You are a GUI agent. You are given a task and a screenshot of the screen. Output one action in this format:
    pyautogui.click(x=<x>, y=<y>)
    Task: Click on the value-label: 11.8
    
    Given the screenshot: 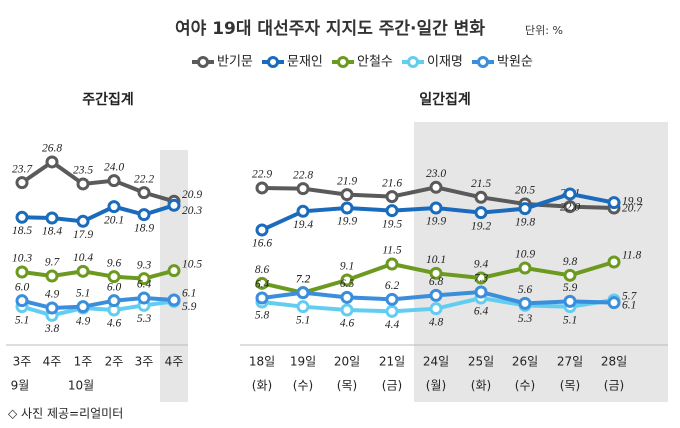 What is the action you would take?
    pyautogui.click(x=632, y=256)
    